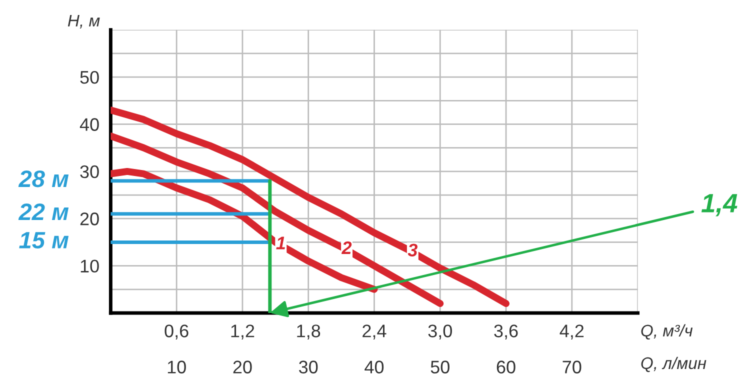 This screenshot has width=753, height=378. Describe the element at coordinates (176, 332) in the screenshot. I see `x-tick-label: 0,6` at that location.